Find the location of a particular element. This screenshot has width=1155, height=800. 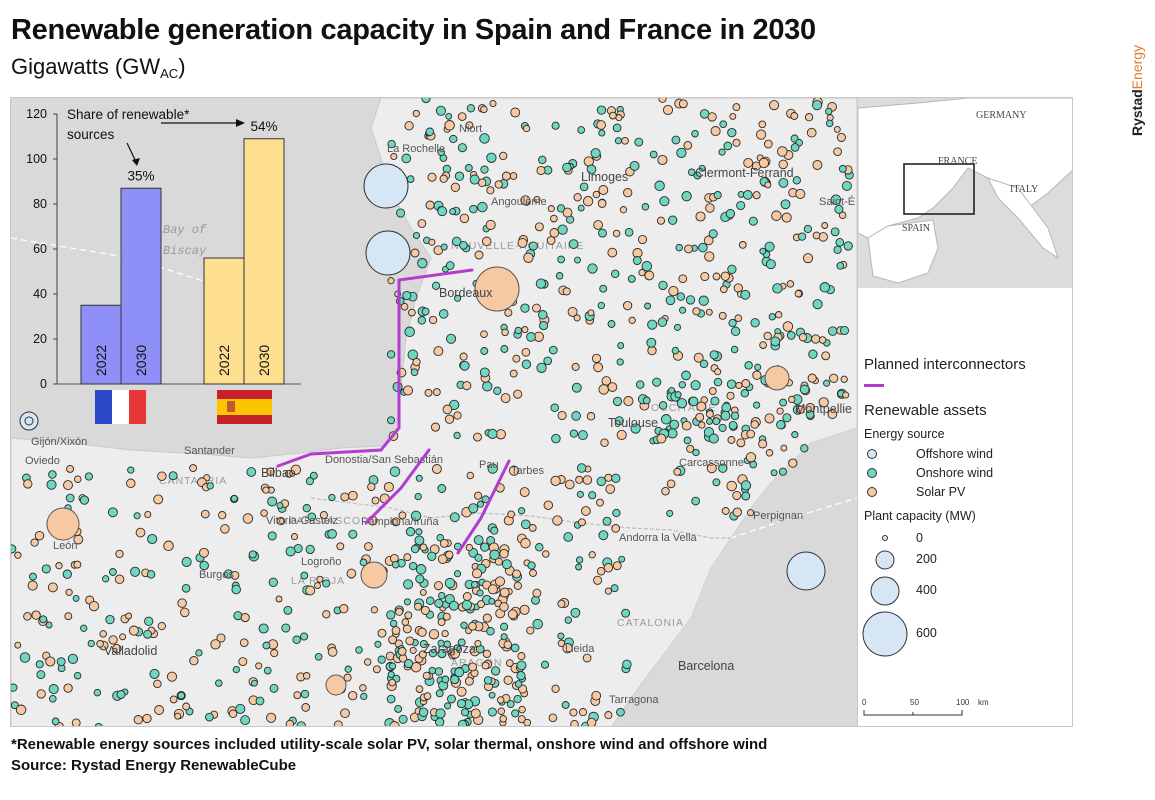

water-label: Biscay is located at coordinates (185, 251).